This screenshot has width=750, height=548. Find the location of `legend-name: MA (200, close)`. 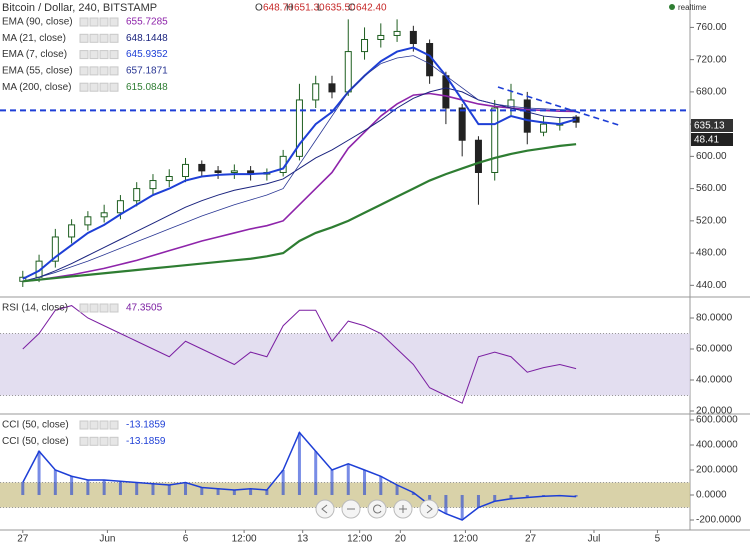

legend-name: MA (200, close) is located at coordinates (36, 87).